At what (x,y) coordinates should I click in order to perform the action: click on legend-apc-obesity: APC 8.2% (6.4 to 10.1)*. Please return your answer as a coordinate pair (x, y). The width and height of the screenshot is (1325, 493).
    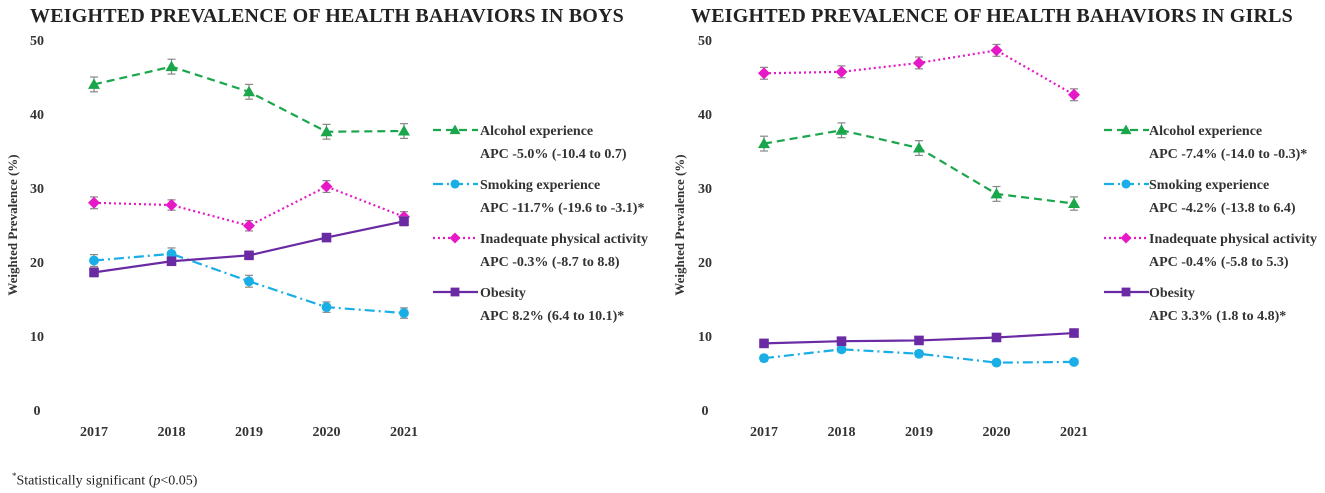
    Looking at the image, I should click on (552, 316).